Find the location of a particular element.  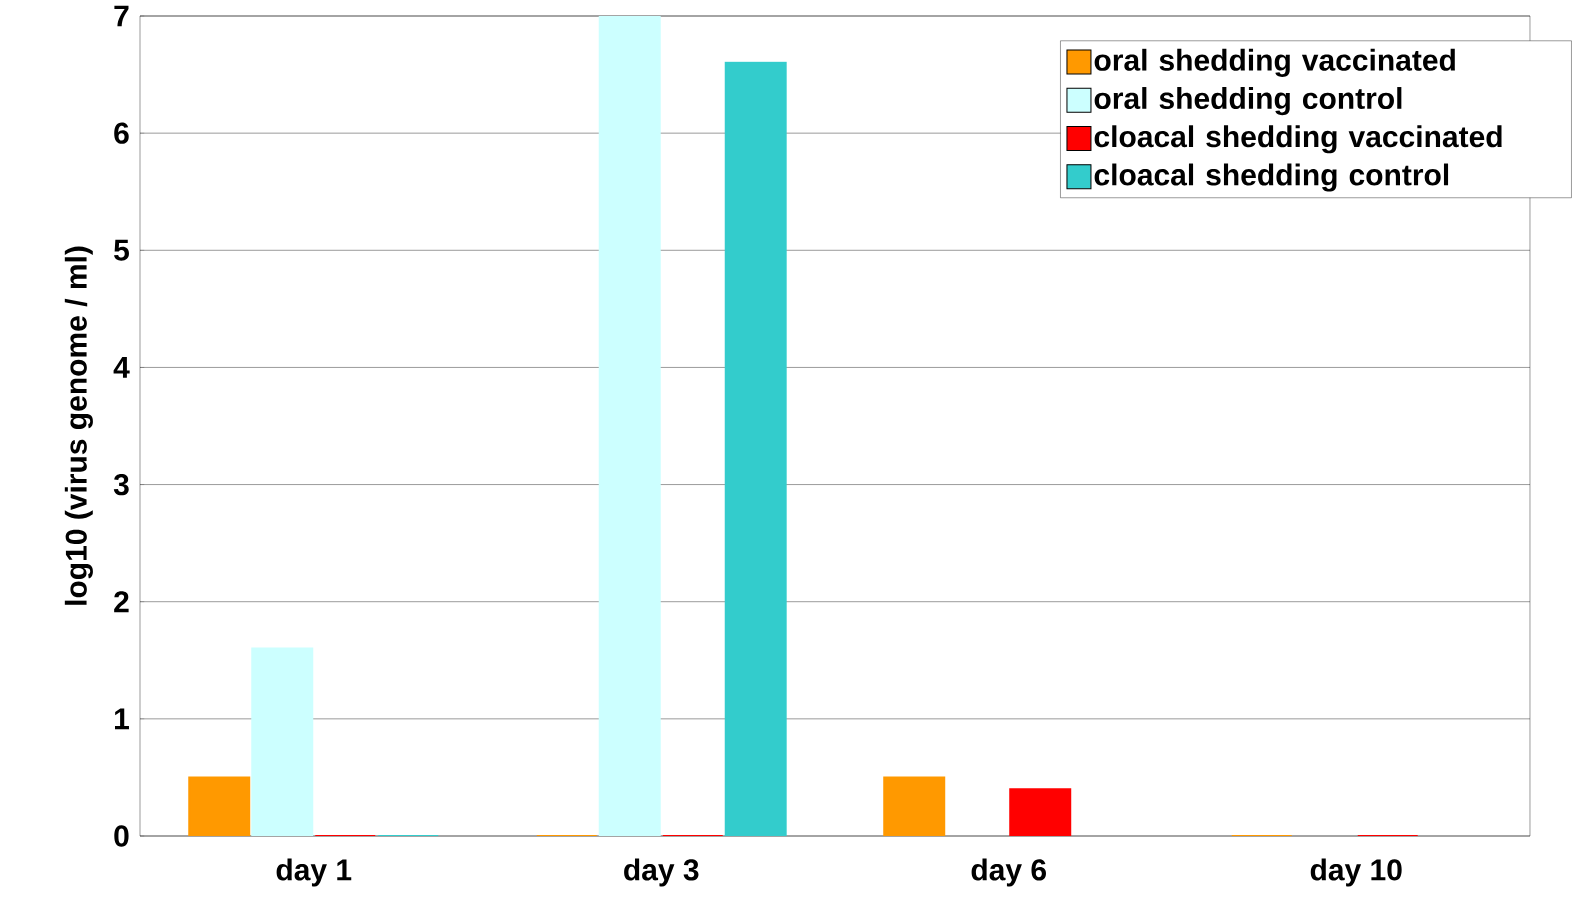

legend-label: cloacal shedding control is located at coordinates (1271, 177).